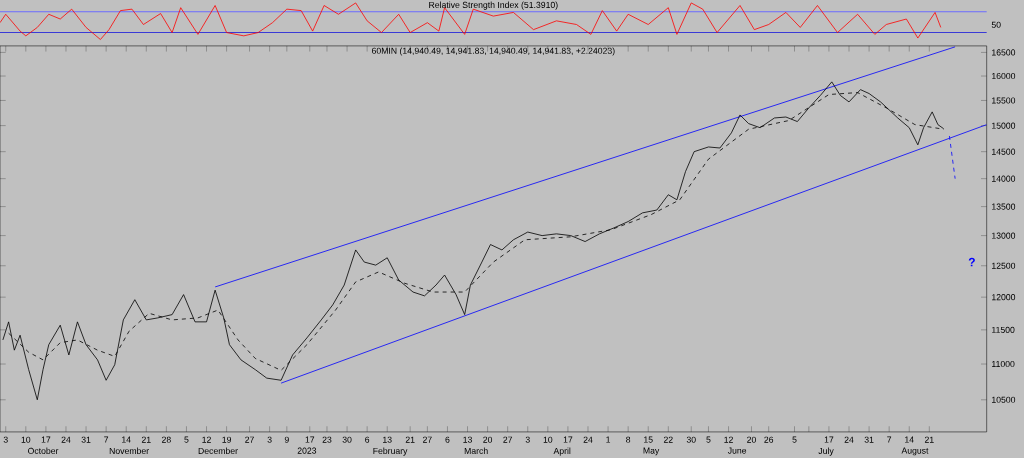  Describe the element at coordinates (648, 439) in the screenshot. I see `x-tick-label: 15` at that location.